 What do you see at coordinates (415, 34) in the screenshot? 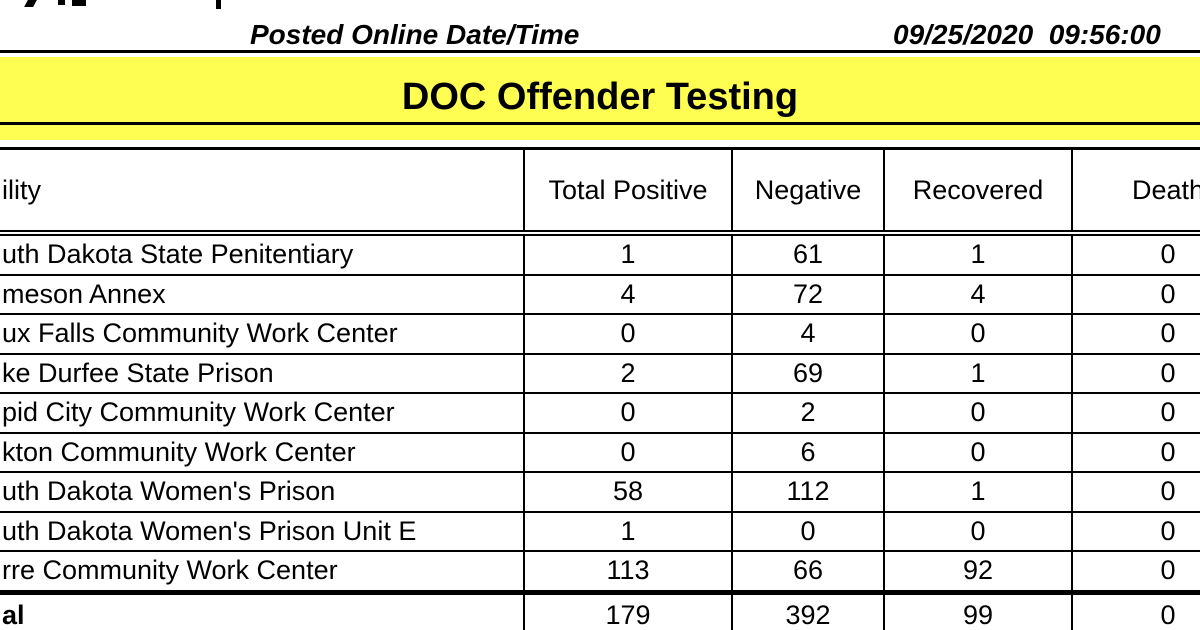
I see `posted-online-label: Posted Online Date/Time` at bounding box center [415, 34].